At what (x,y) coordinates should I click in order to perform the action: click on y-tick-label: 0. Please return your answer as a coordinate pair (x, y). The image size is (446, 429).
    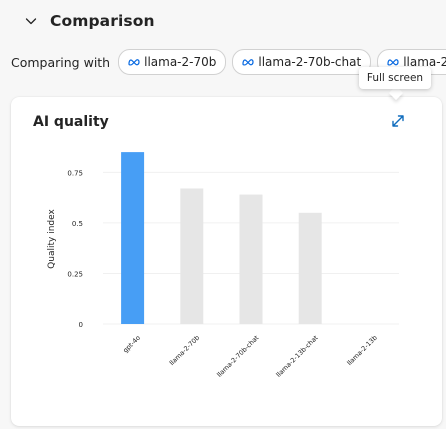
    Looking at the image, I should click on (81, 325).